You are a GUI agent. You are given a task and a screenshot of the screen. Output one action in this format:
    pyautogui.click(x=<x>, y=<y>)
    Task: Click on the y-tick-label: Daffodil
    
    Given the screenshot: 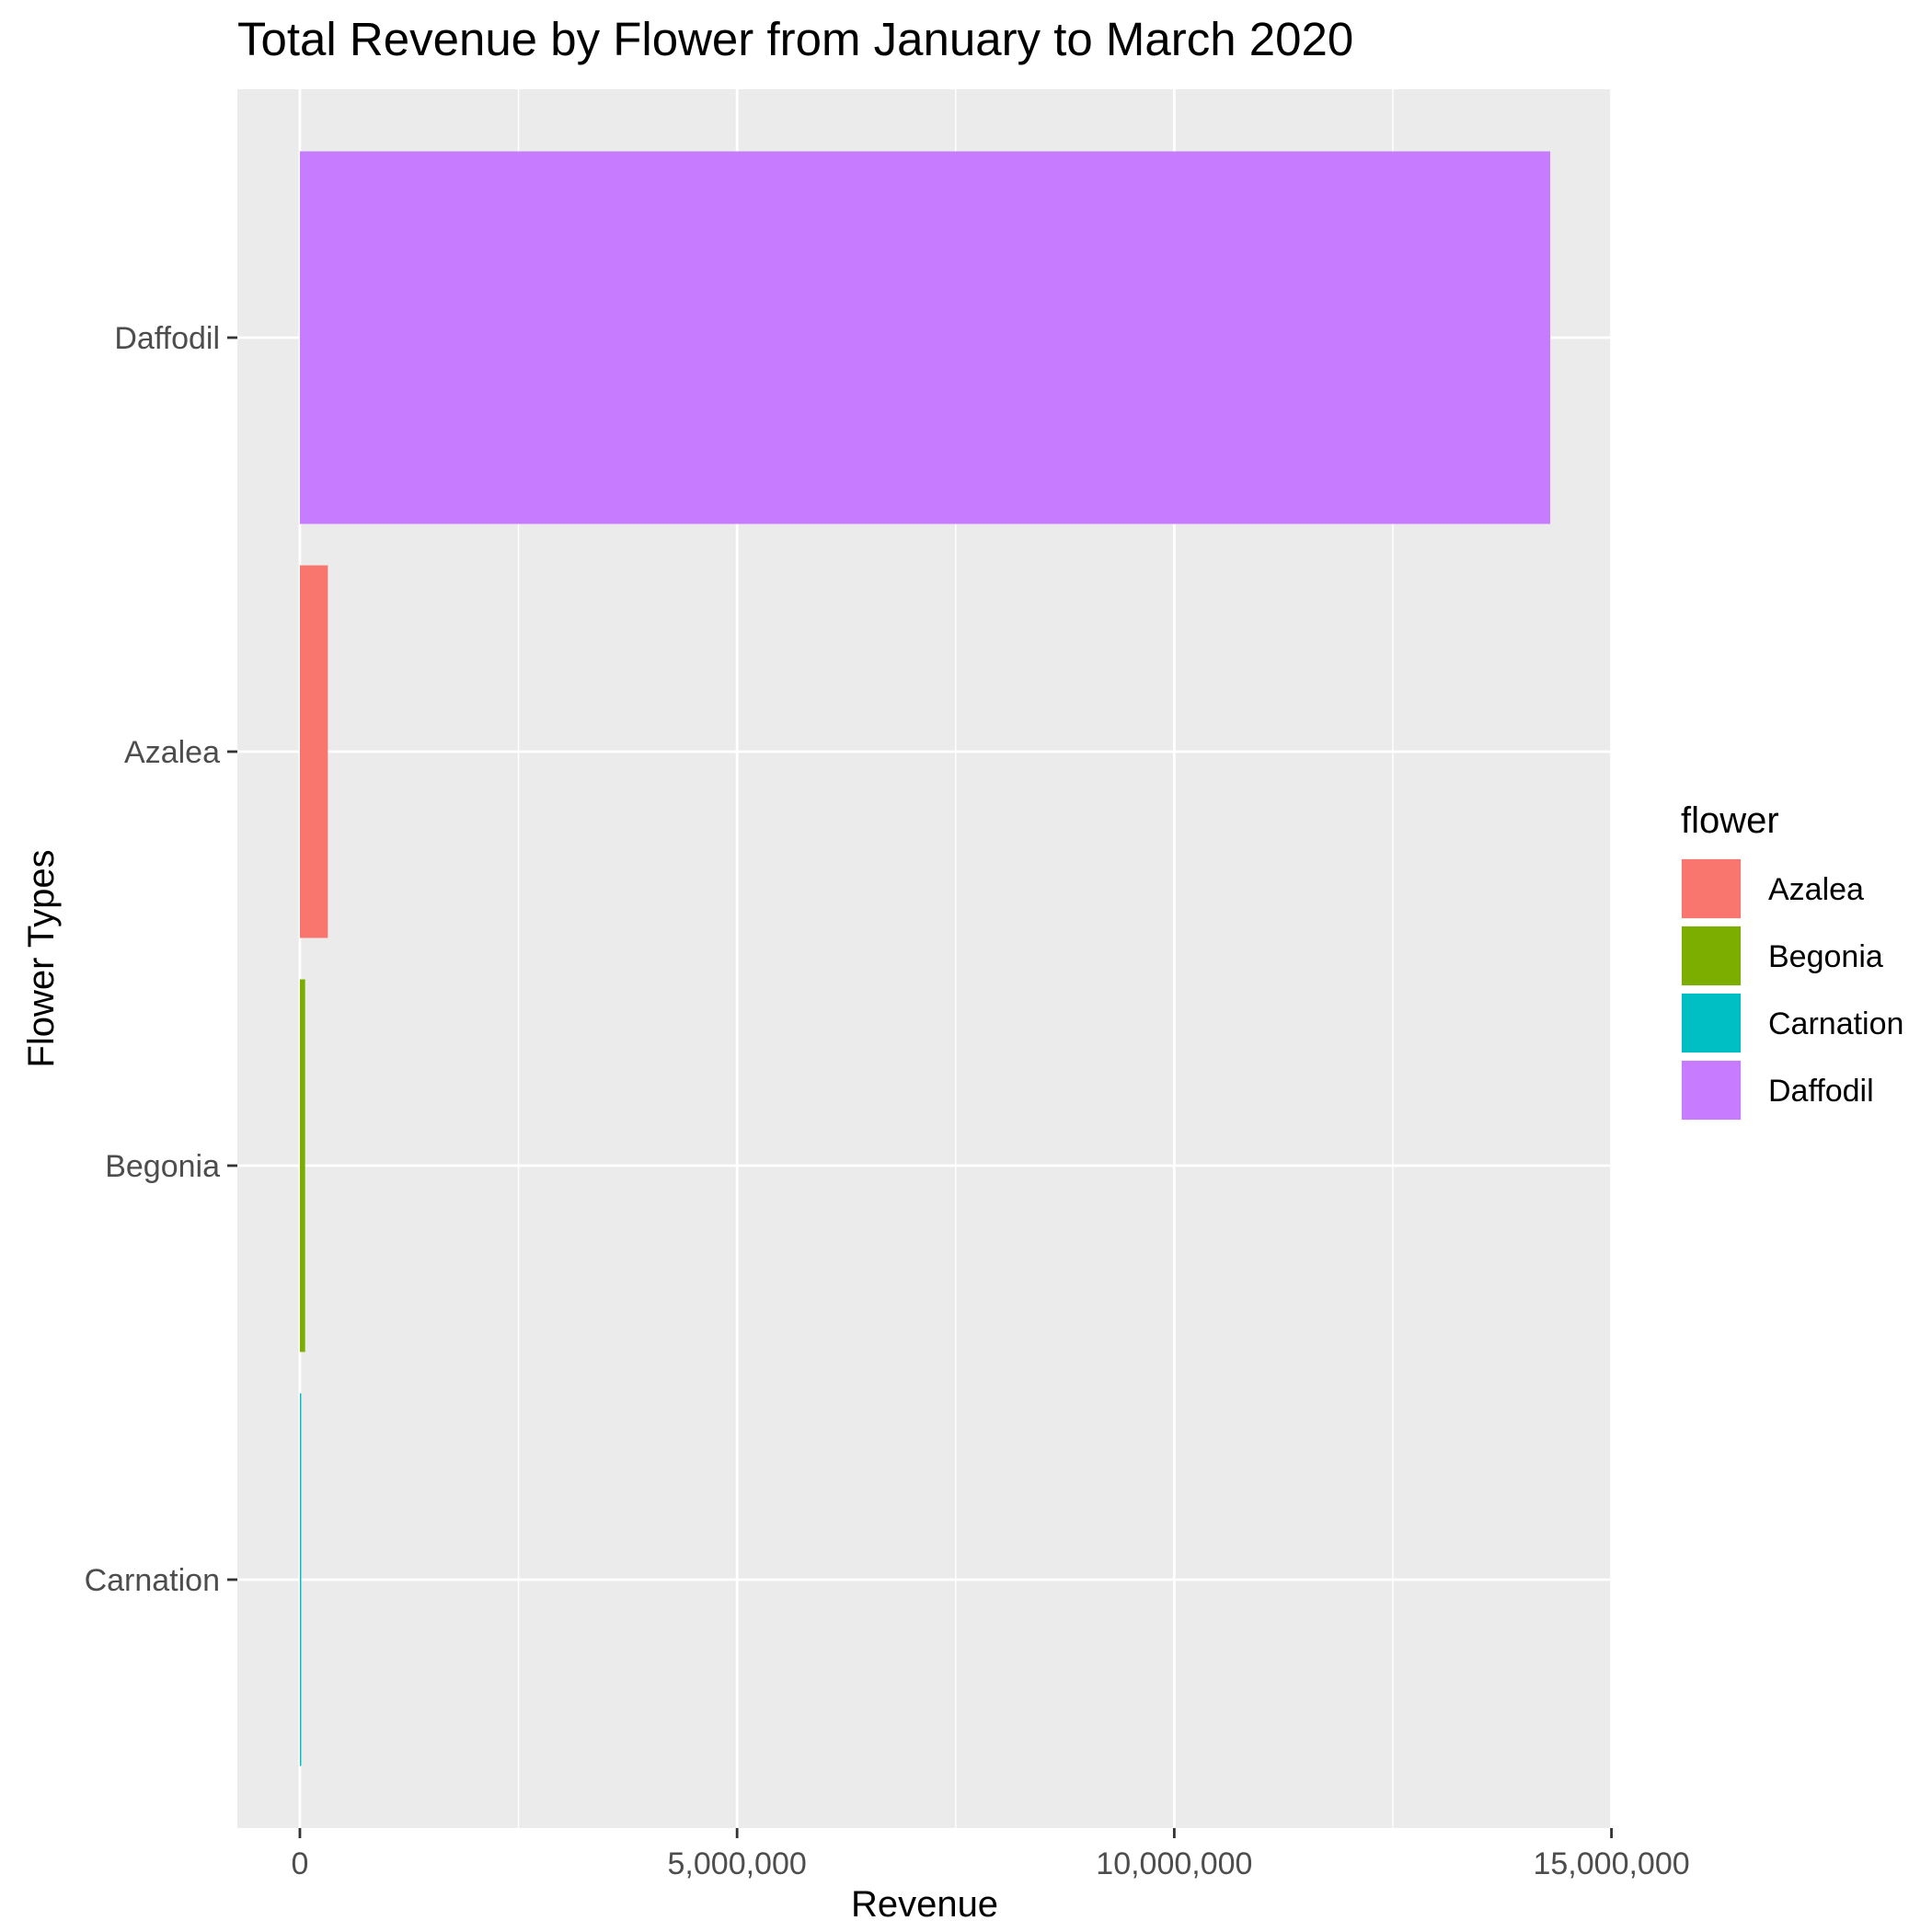 What is the action you would take?
    pyautogui.click(x=167, y=338)
    